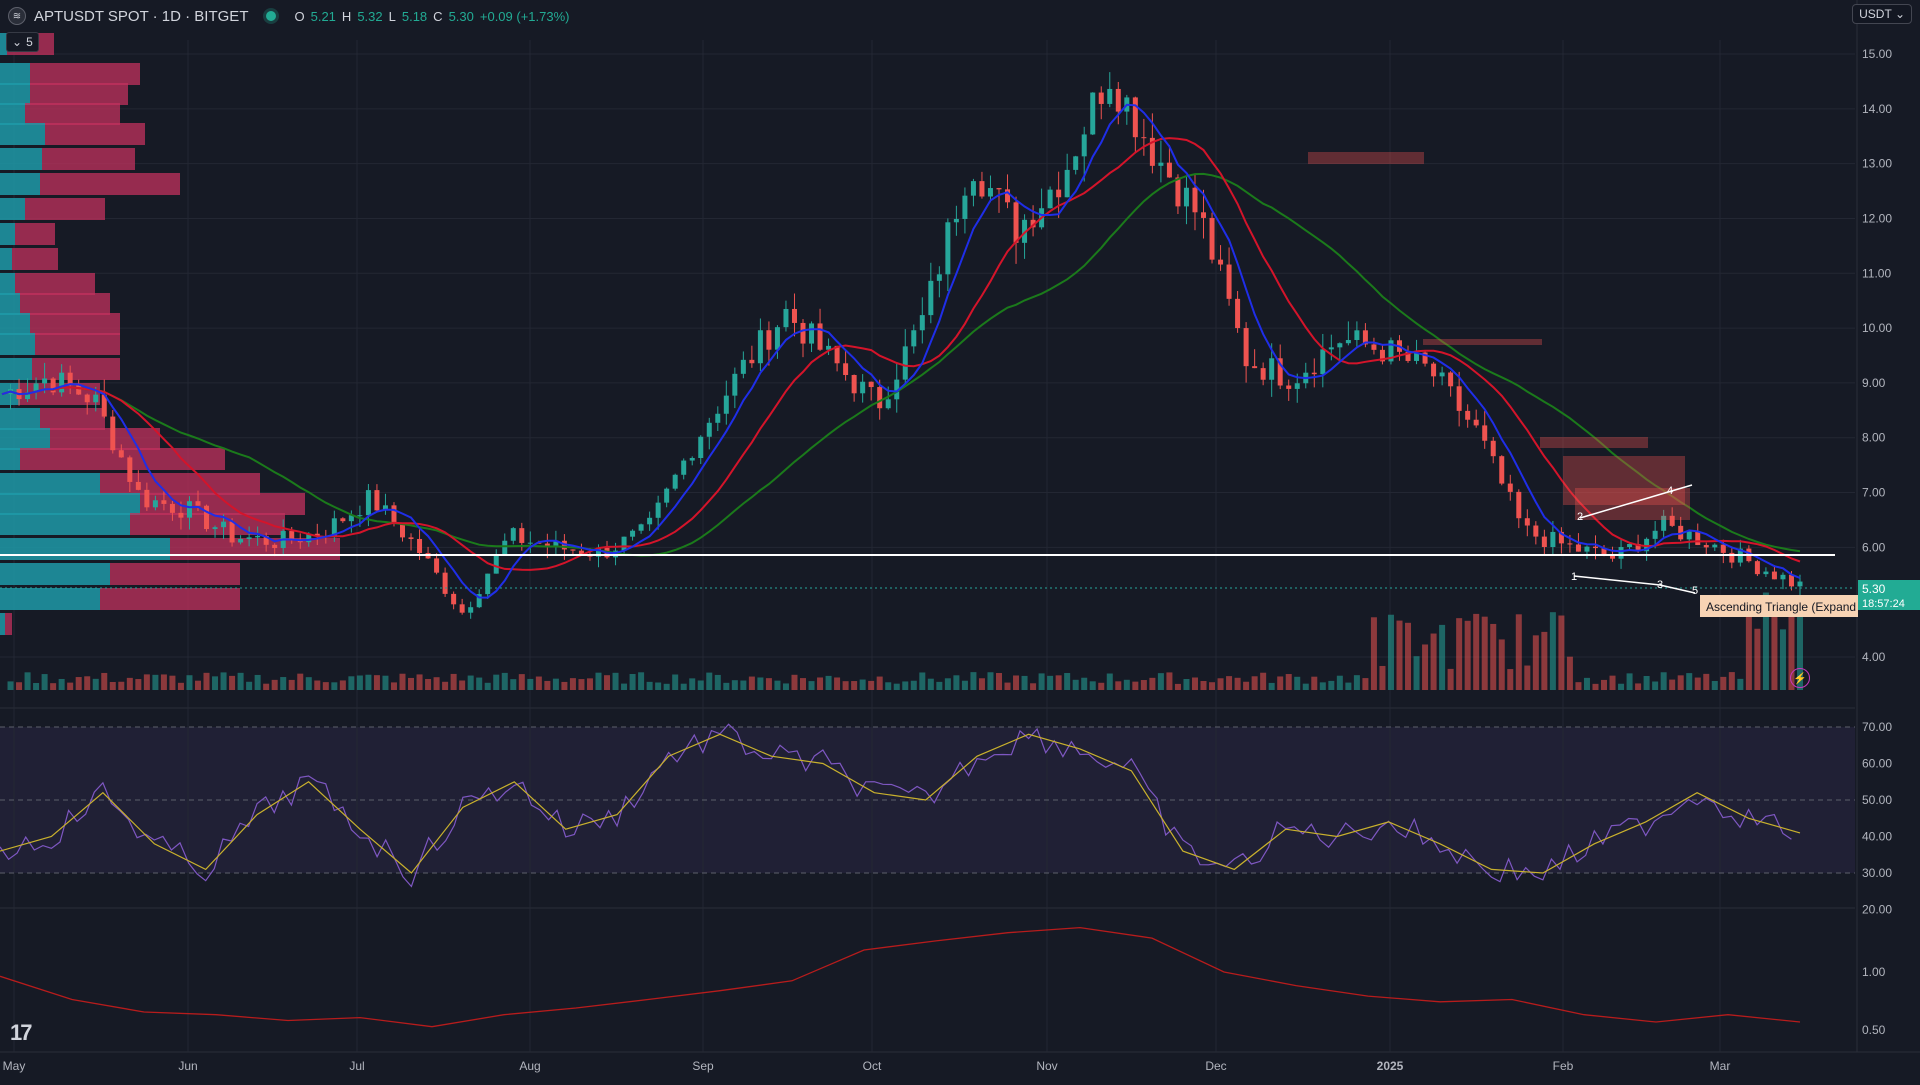 This screenshot has width=1920, height=1085. What do you see at coordinates (141, 16) in the screenshot?
I see `symbol-title: APTUSDT SPOT · 1D · BITGET` at bounding box center [141, 16].